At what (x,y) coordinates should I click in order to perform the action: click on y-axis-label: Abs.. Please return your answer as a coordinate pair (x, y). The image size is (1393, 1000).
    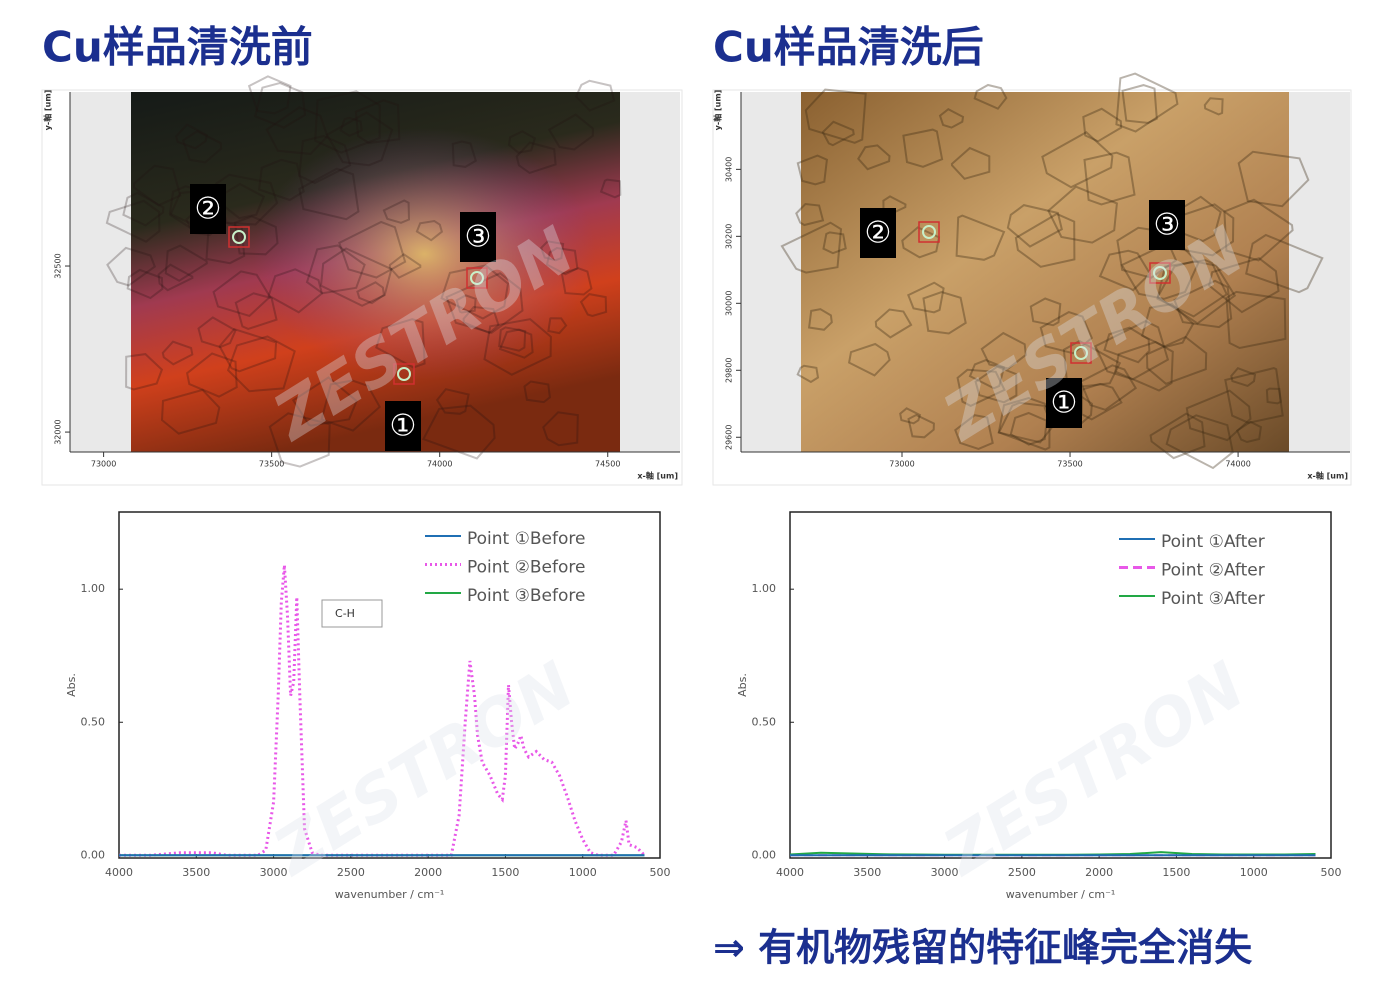
    Looking at the image, I should click on (71, 685).